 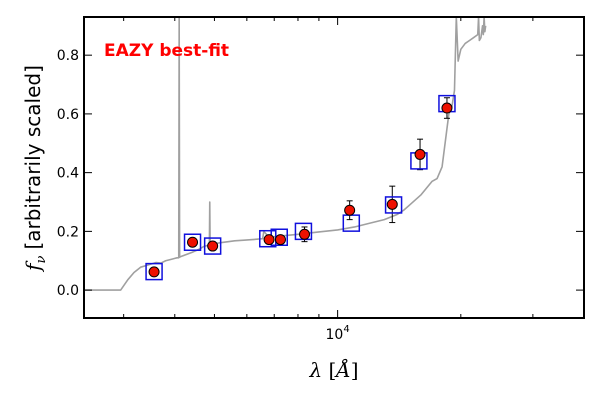 What do you see at coordinates (68, 56) in the screenshot?
I see `y-tick-label: 0.8` at bounding box center [68, 56].